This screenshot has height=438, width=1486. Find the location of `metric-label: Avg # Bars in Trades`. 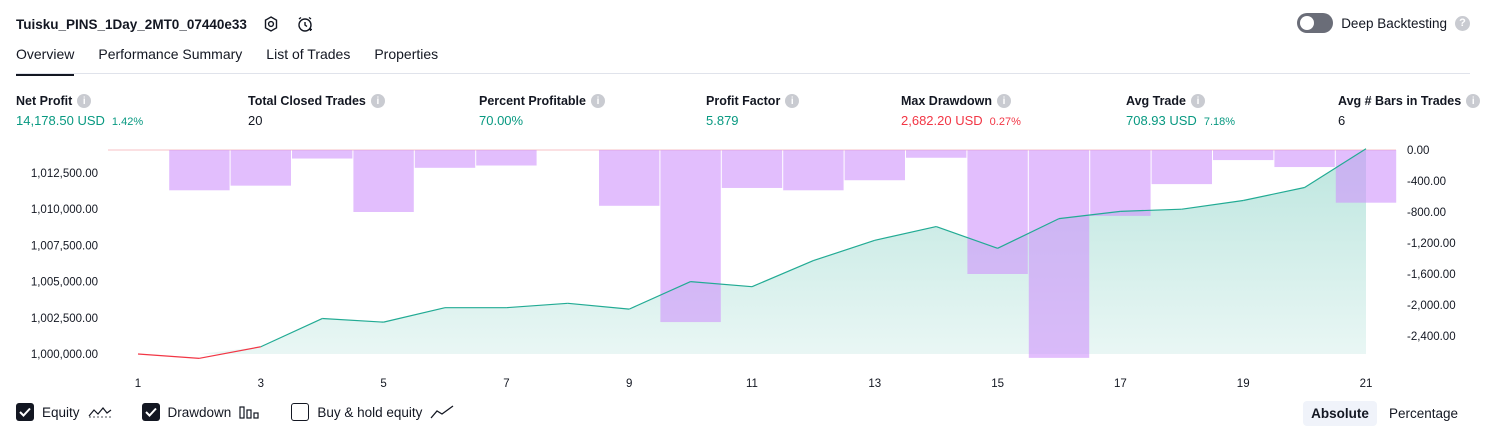

metric-label: Avg # Bars in Trades is located at coordinates (1400, 101).